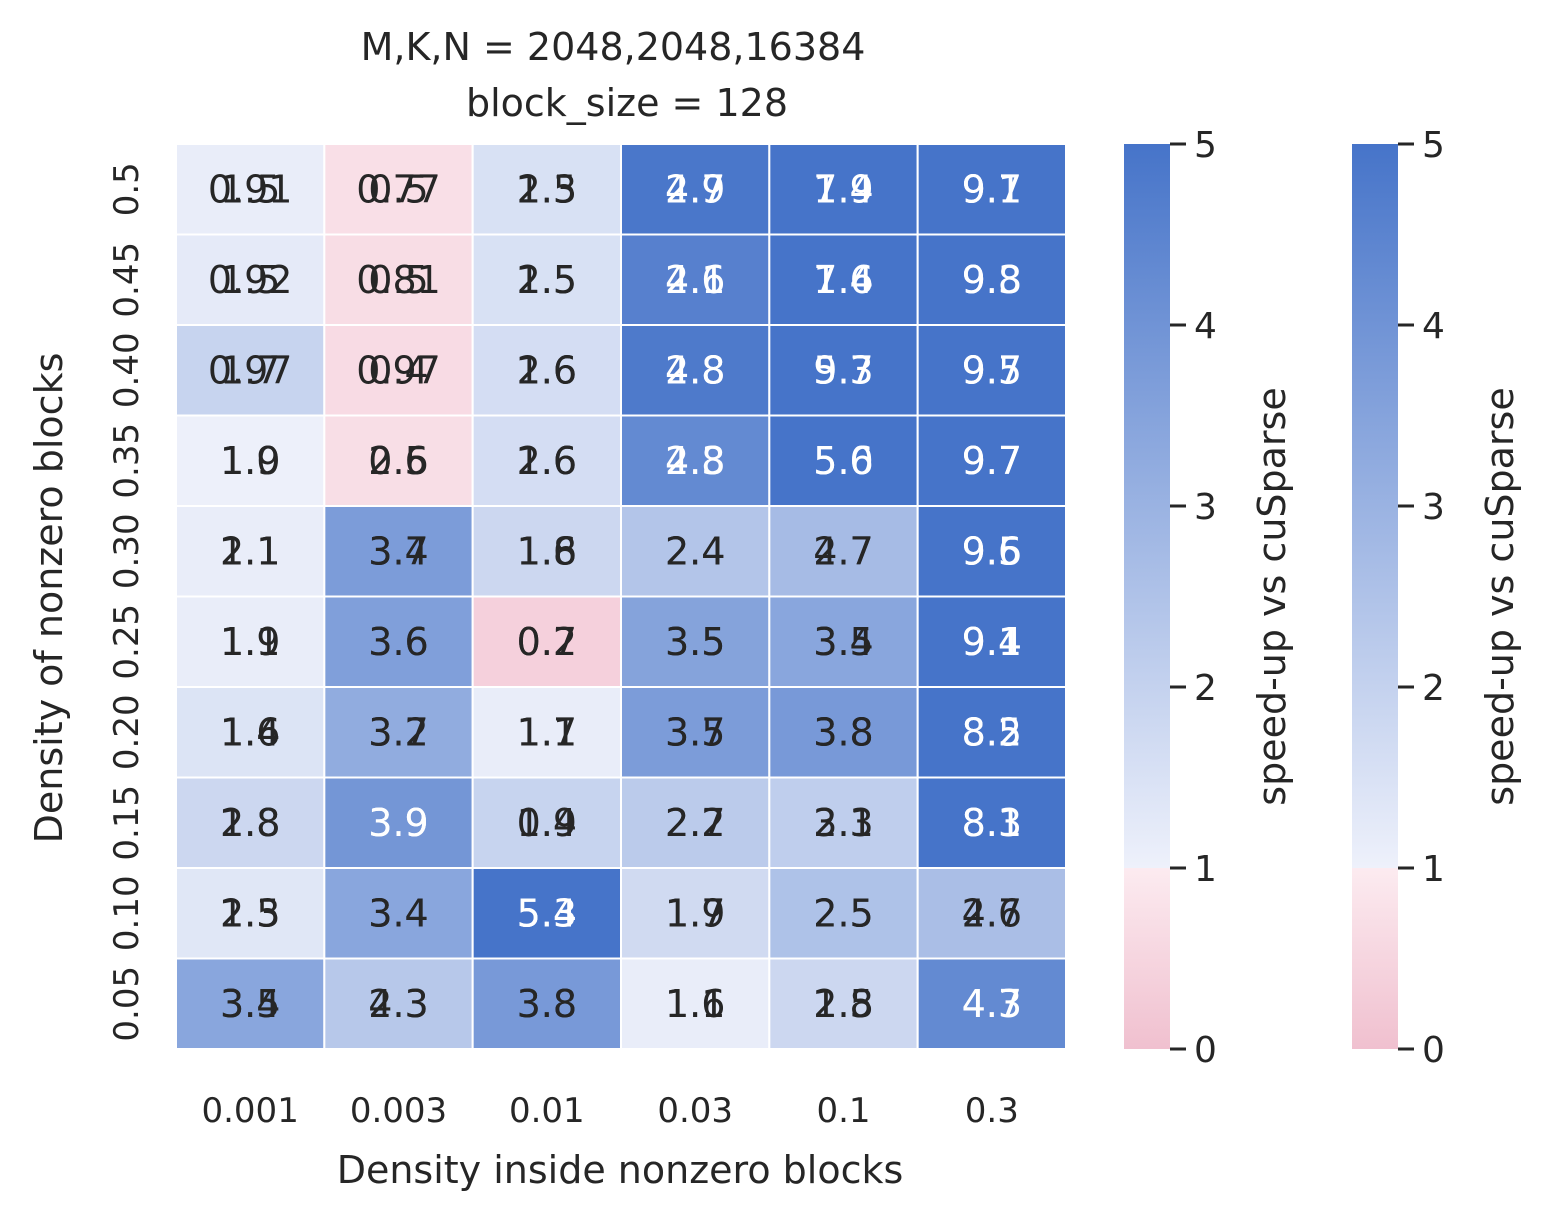 The width and height of the screenshot is (1563, 1223). What do you see at coordinates (992, 280) in the screenshot?
I see `cell-label-layer-1: 9.3` at bounding box center [992, 280].